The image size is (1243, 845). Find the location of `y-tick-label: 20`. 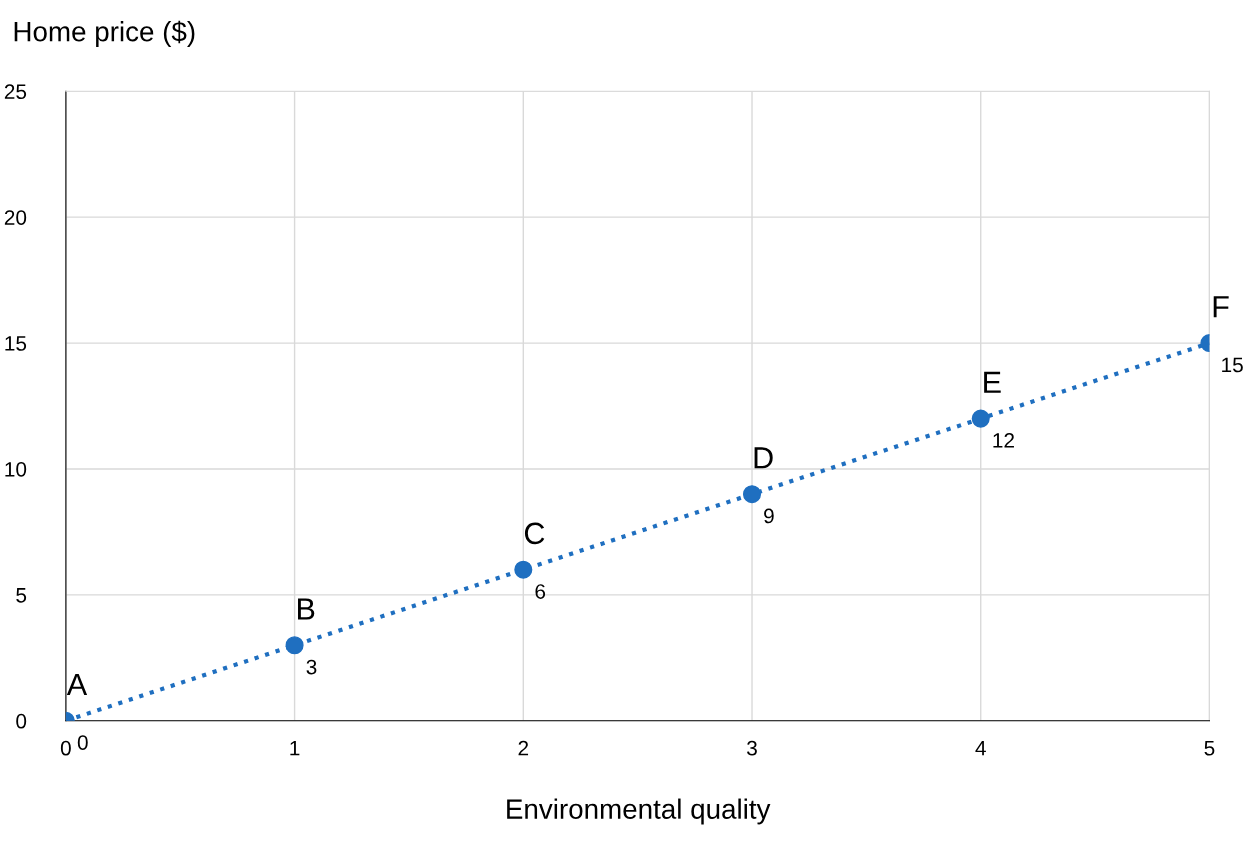

y-tick-label: 20 is located at coordinates (15, 217).